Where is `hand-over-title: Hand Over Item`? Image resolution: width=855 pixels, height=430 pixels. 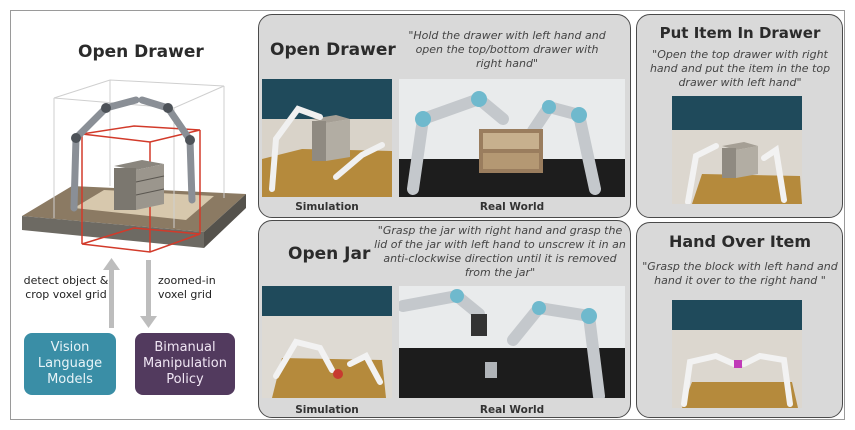
hand-over-title: Hand Over Item is located at coordinates (740, 241).